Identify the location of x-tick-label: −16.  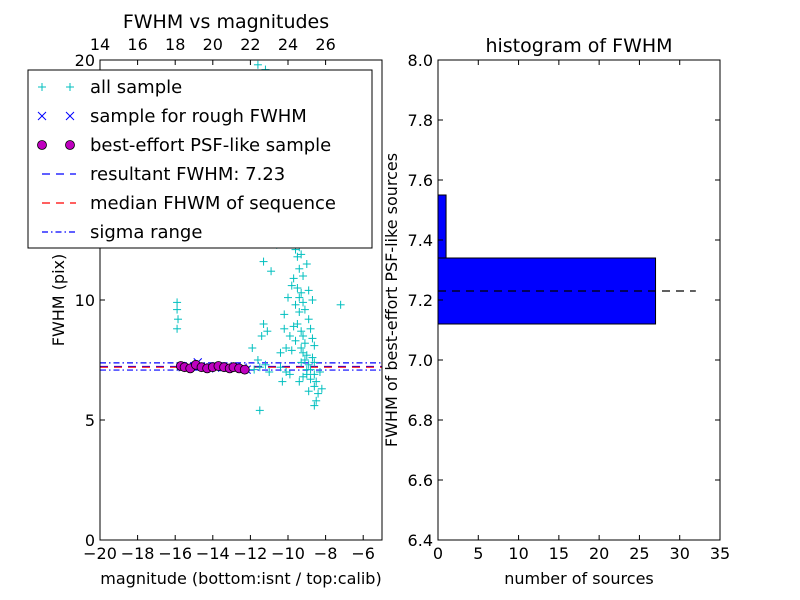
(175, 553).